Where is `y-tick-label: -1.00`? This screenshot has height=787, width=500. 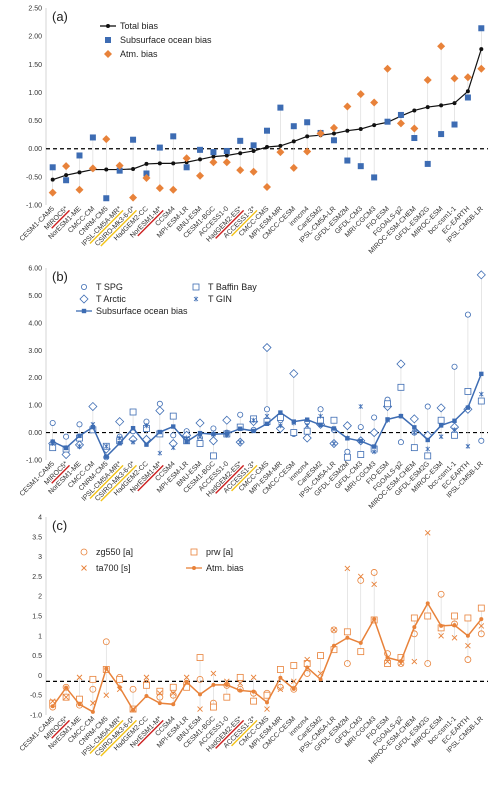 y-tick-label: -1.00 is located at coordinates (34, 461).